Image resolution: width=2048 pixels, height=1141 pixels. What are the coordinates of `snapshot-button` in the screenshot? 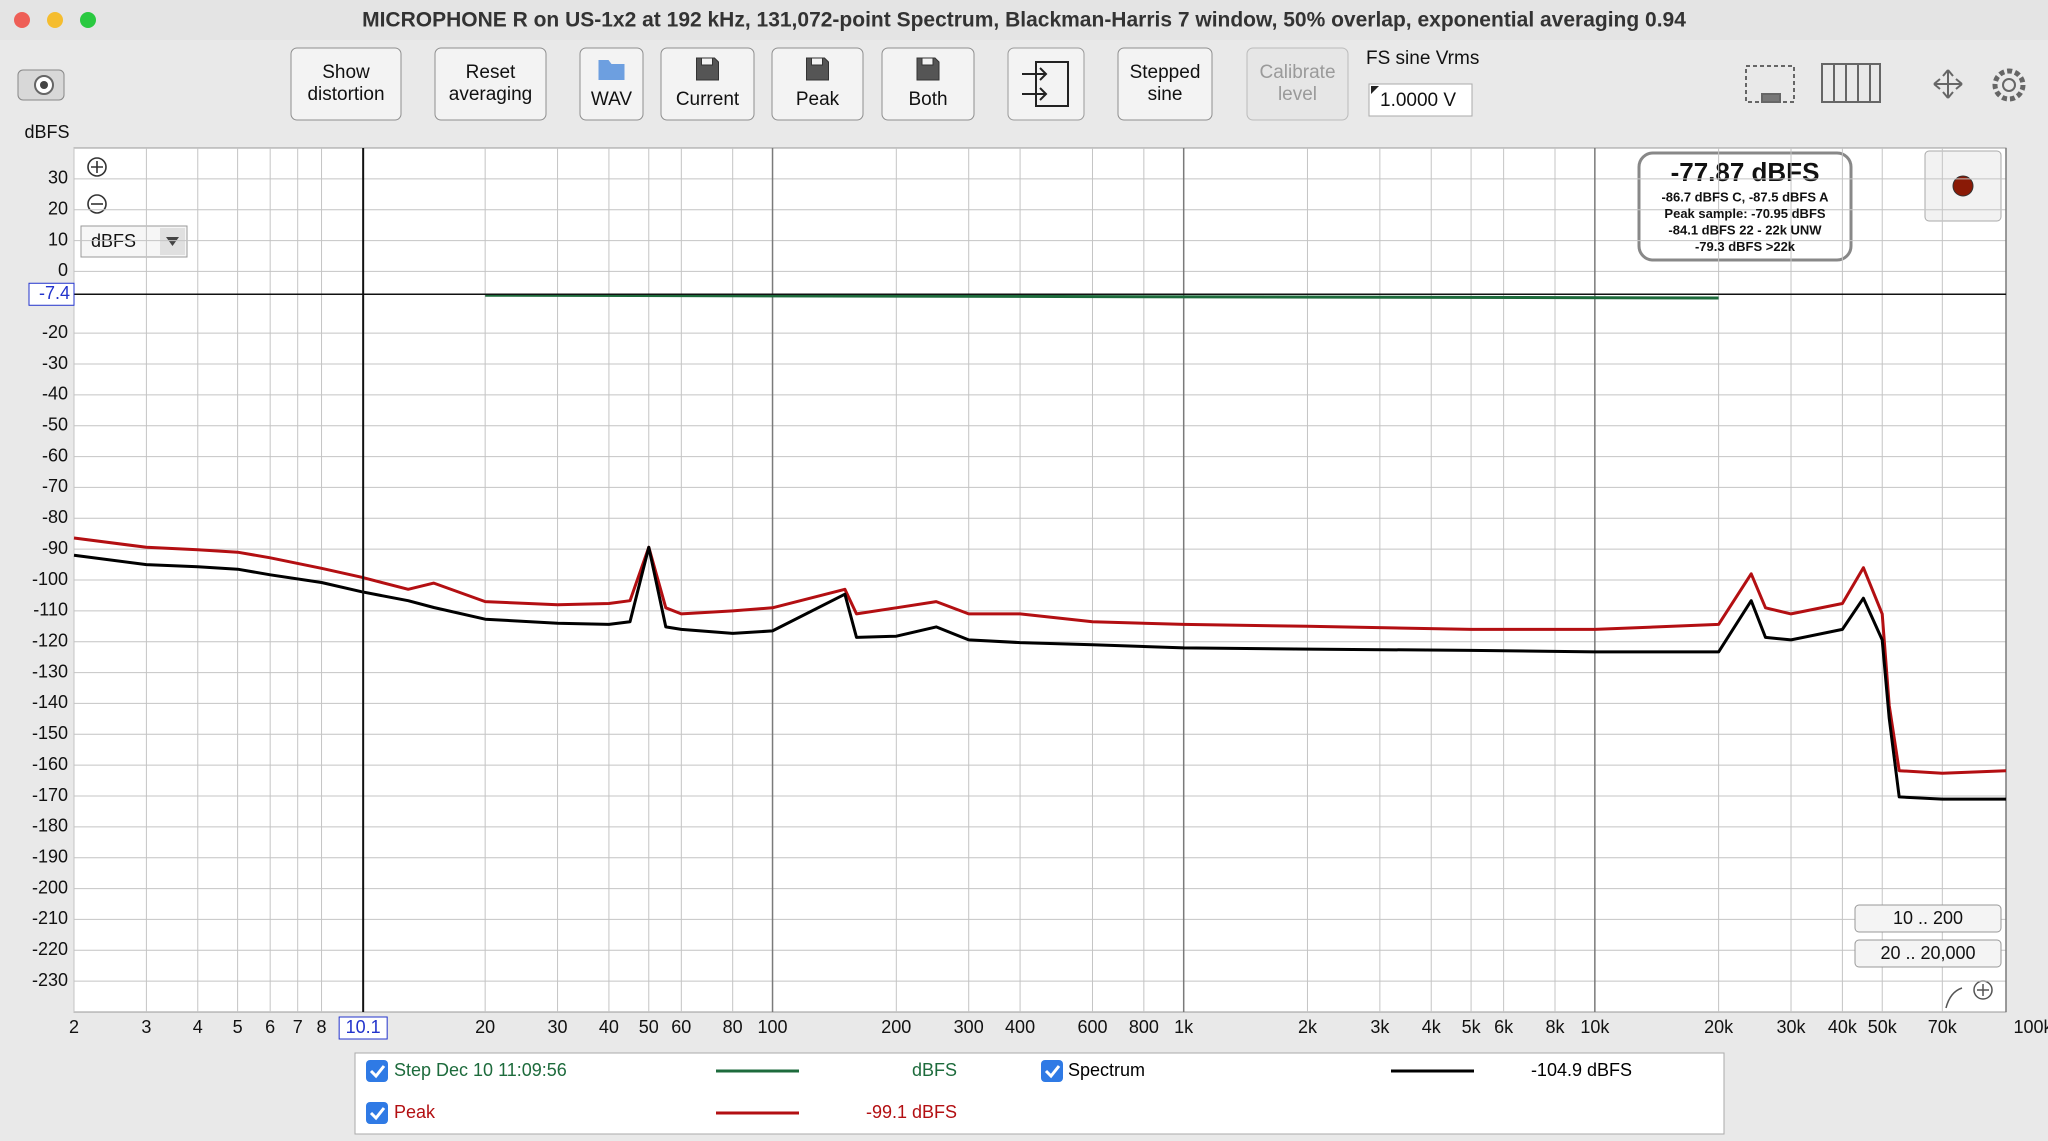 It's located at (41, 85).